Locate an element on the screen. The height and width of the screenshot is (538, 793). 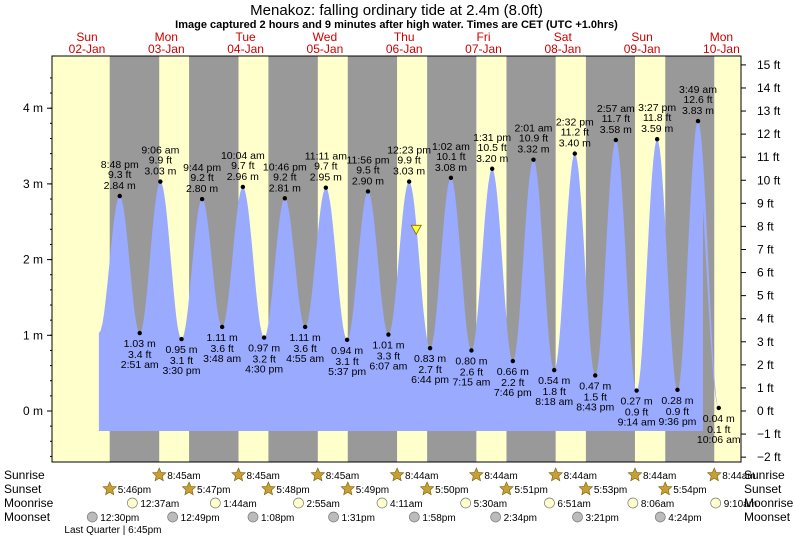
sunset-time: 5:48pm is located at coordinates (292, 490).